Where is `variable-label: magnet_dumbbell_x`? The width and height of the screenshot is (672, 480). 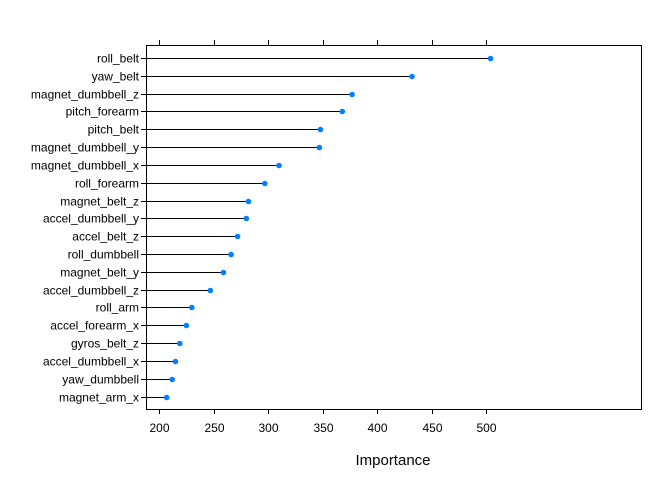 variable-label: magnet_dumbbell_x is located at coordinates (85, 166).